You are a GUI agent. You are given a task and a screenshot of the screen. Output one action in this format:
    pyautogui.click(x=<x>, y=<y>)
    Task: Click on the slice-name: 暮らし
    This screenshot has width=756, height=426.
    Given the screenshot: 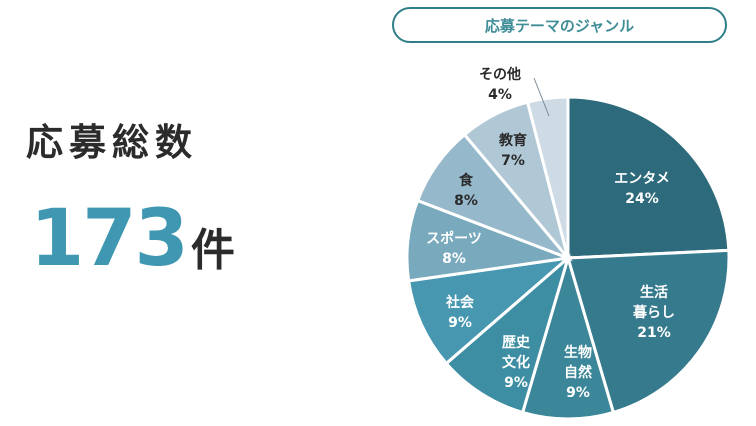 What is the action you would take?
    pyautogui.click(x=653, y=312)
    